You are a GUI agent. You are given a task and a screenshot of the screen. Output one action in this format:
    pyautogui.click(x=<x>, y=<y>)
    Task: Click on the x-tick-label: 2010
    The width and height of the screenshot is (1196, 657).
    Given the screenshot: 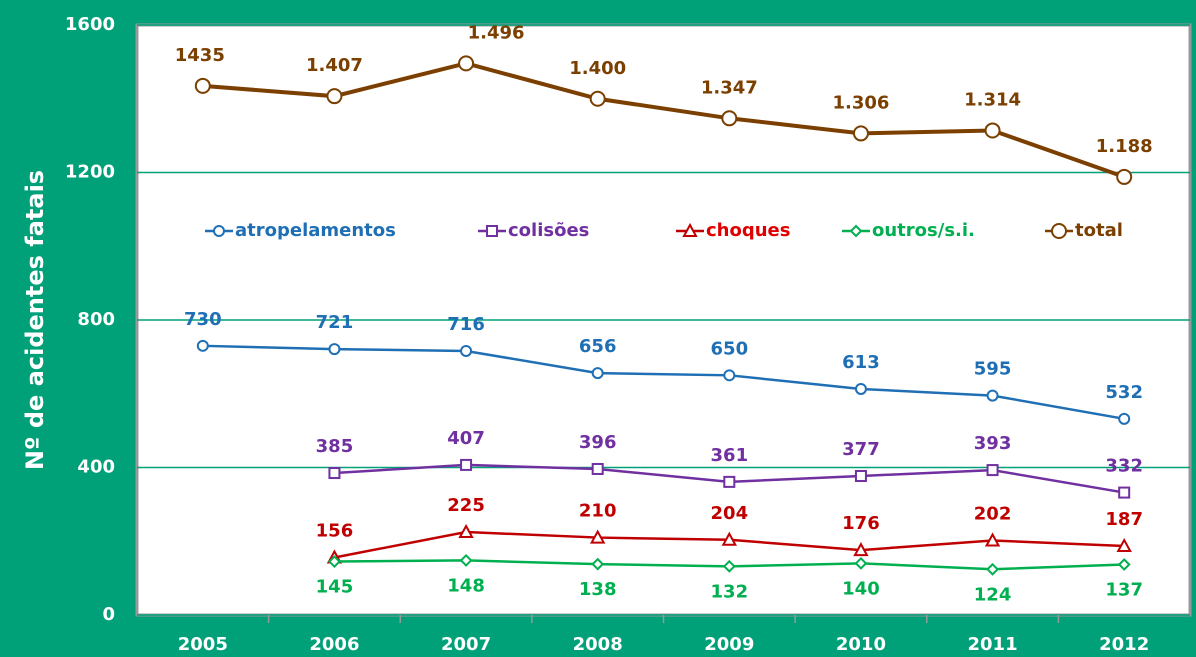 What is the action you would take?
    pyautogui.click(x=861, y=644)
    